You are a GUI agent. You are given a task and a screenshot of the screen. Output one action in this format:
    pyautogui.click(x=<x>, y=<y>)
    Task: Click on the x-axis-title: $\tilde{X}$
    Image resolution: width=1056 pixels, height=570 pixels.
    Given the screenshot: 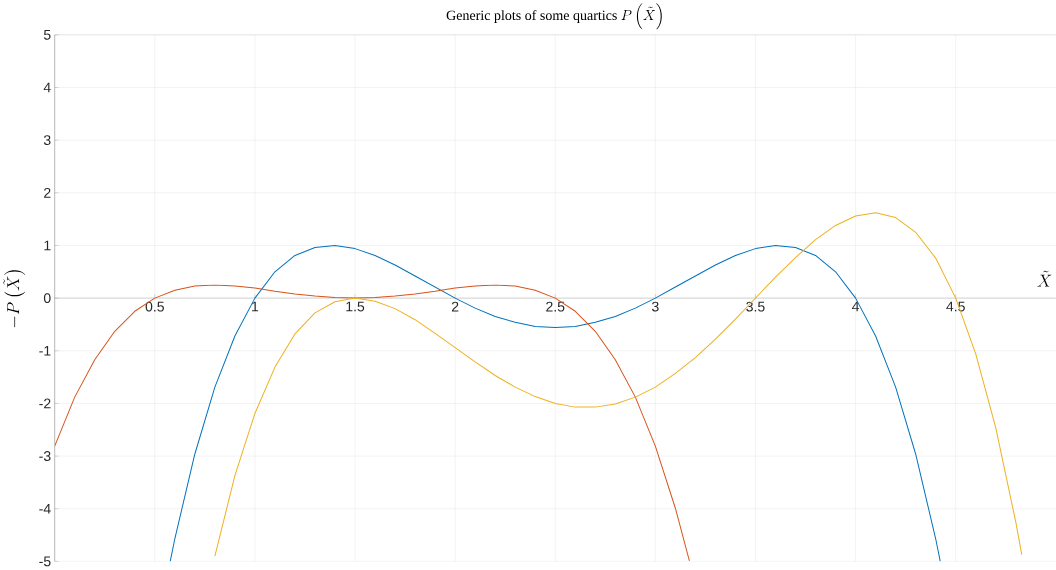 What is the action you would take?
    pyautogui.click(x=1044, y=279)
    